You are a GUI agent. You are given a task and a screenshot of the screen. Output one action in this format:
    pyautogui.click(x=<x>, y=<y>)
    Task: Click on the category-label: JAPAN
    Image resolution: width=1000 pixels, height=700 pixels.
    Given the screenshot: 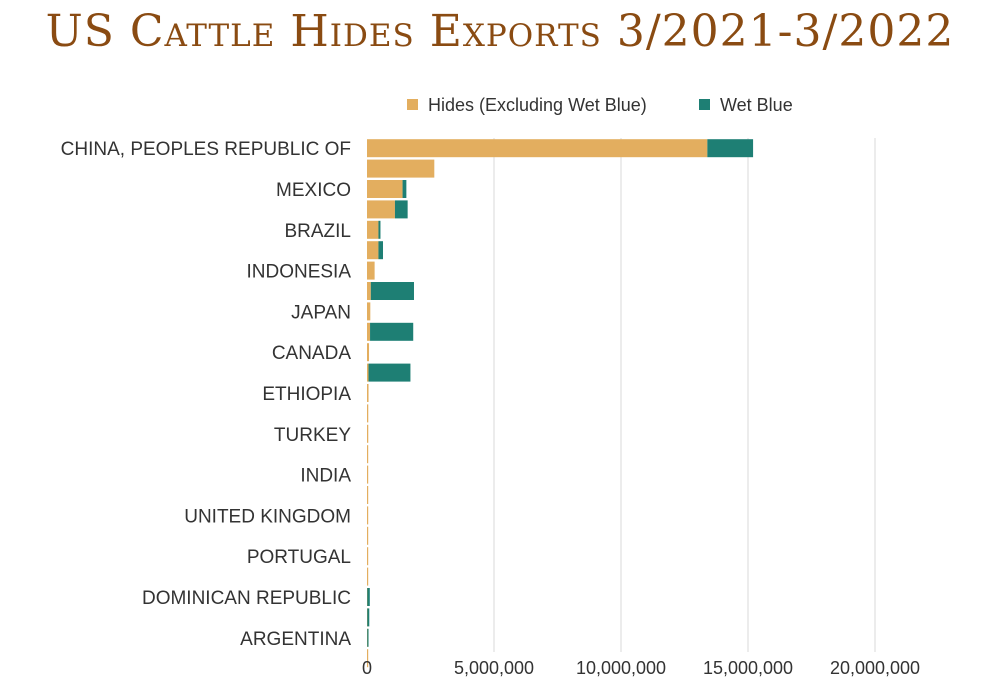 What is the action you would take?
    pyautogui.click(x=321, y=312)
    